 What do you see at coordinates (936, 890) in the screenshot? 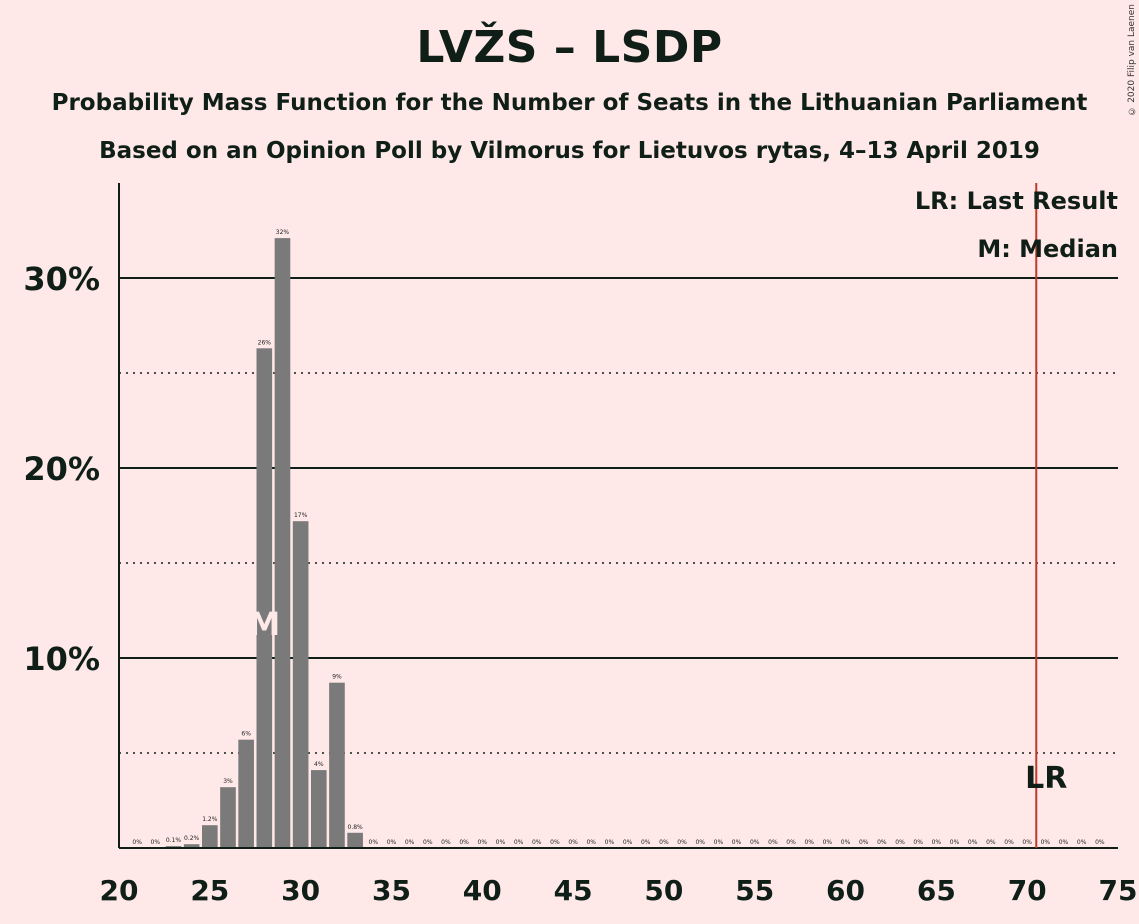
I see `x-tick-label: 65` at bounding box center [936, 890].